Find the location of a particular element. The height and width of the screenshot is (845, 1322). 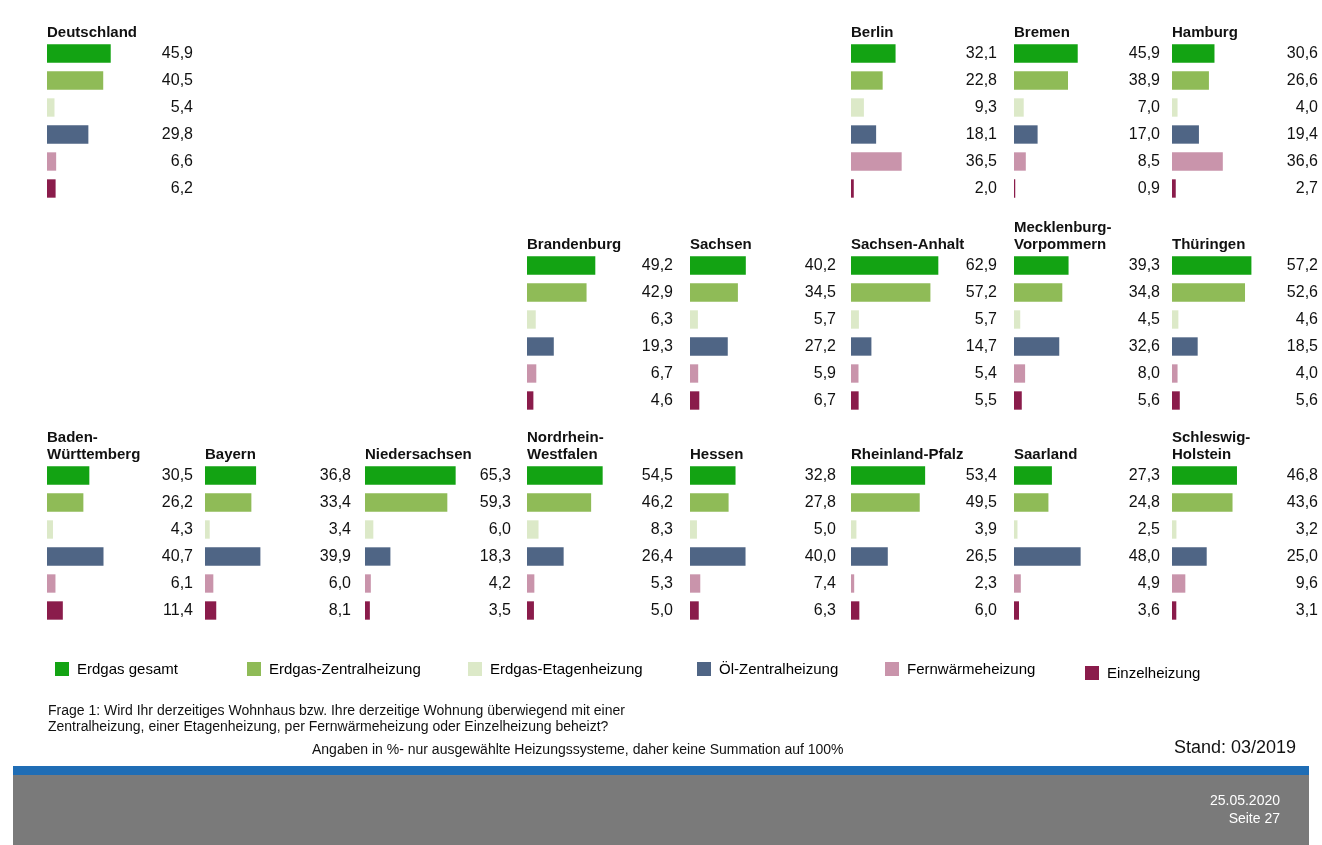

data-label: 6,2 is located at coordinates (182, 187).